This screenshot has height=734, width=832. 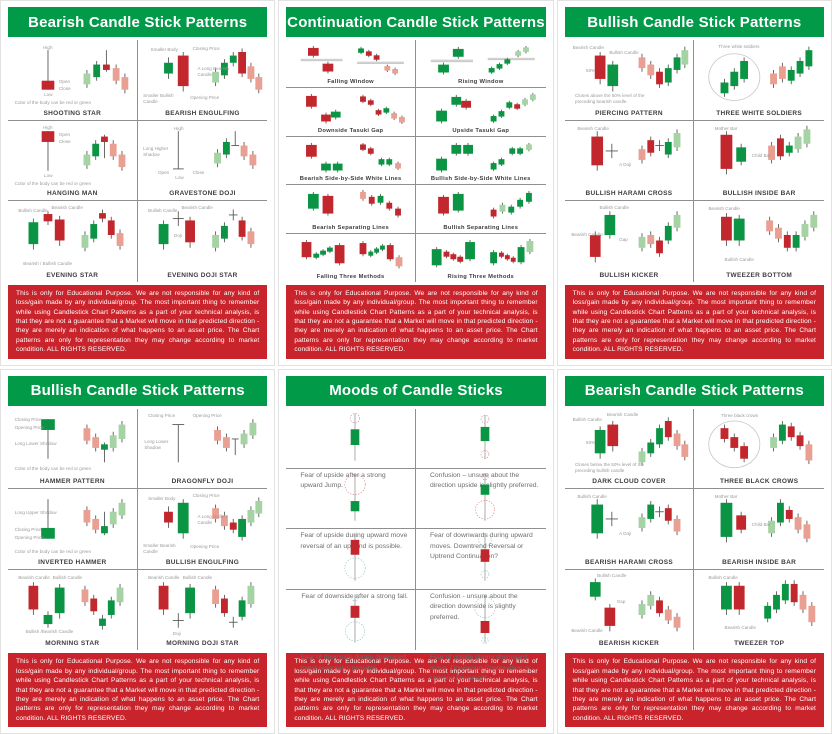 What do you see at coordinates (629, 113) in the screenshot?
I see `pattern-label: PIERCING PATTERN` at bounding box center [629, 113].